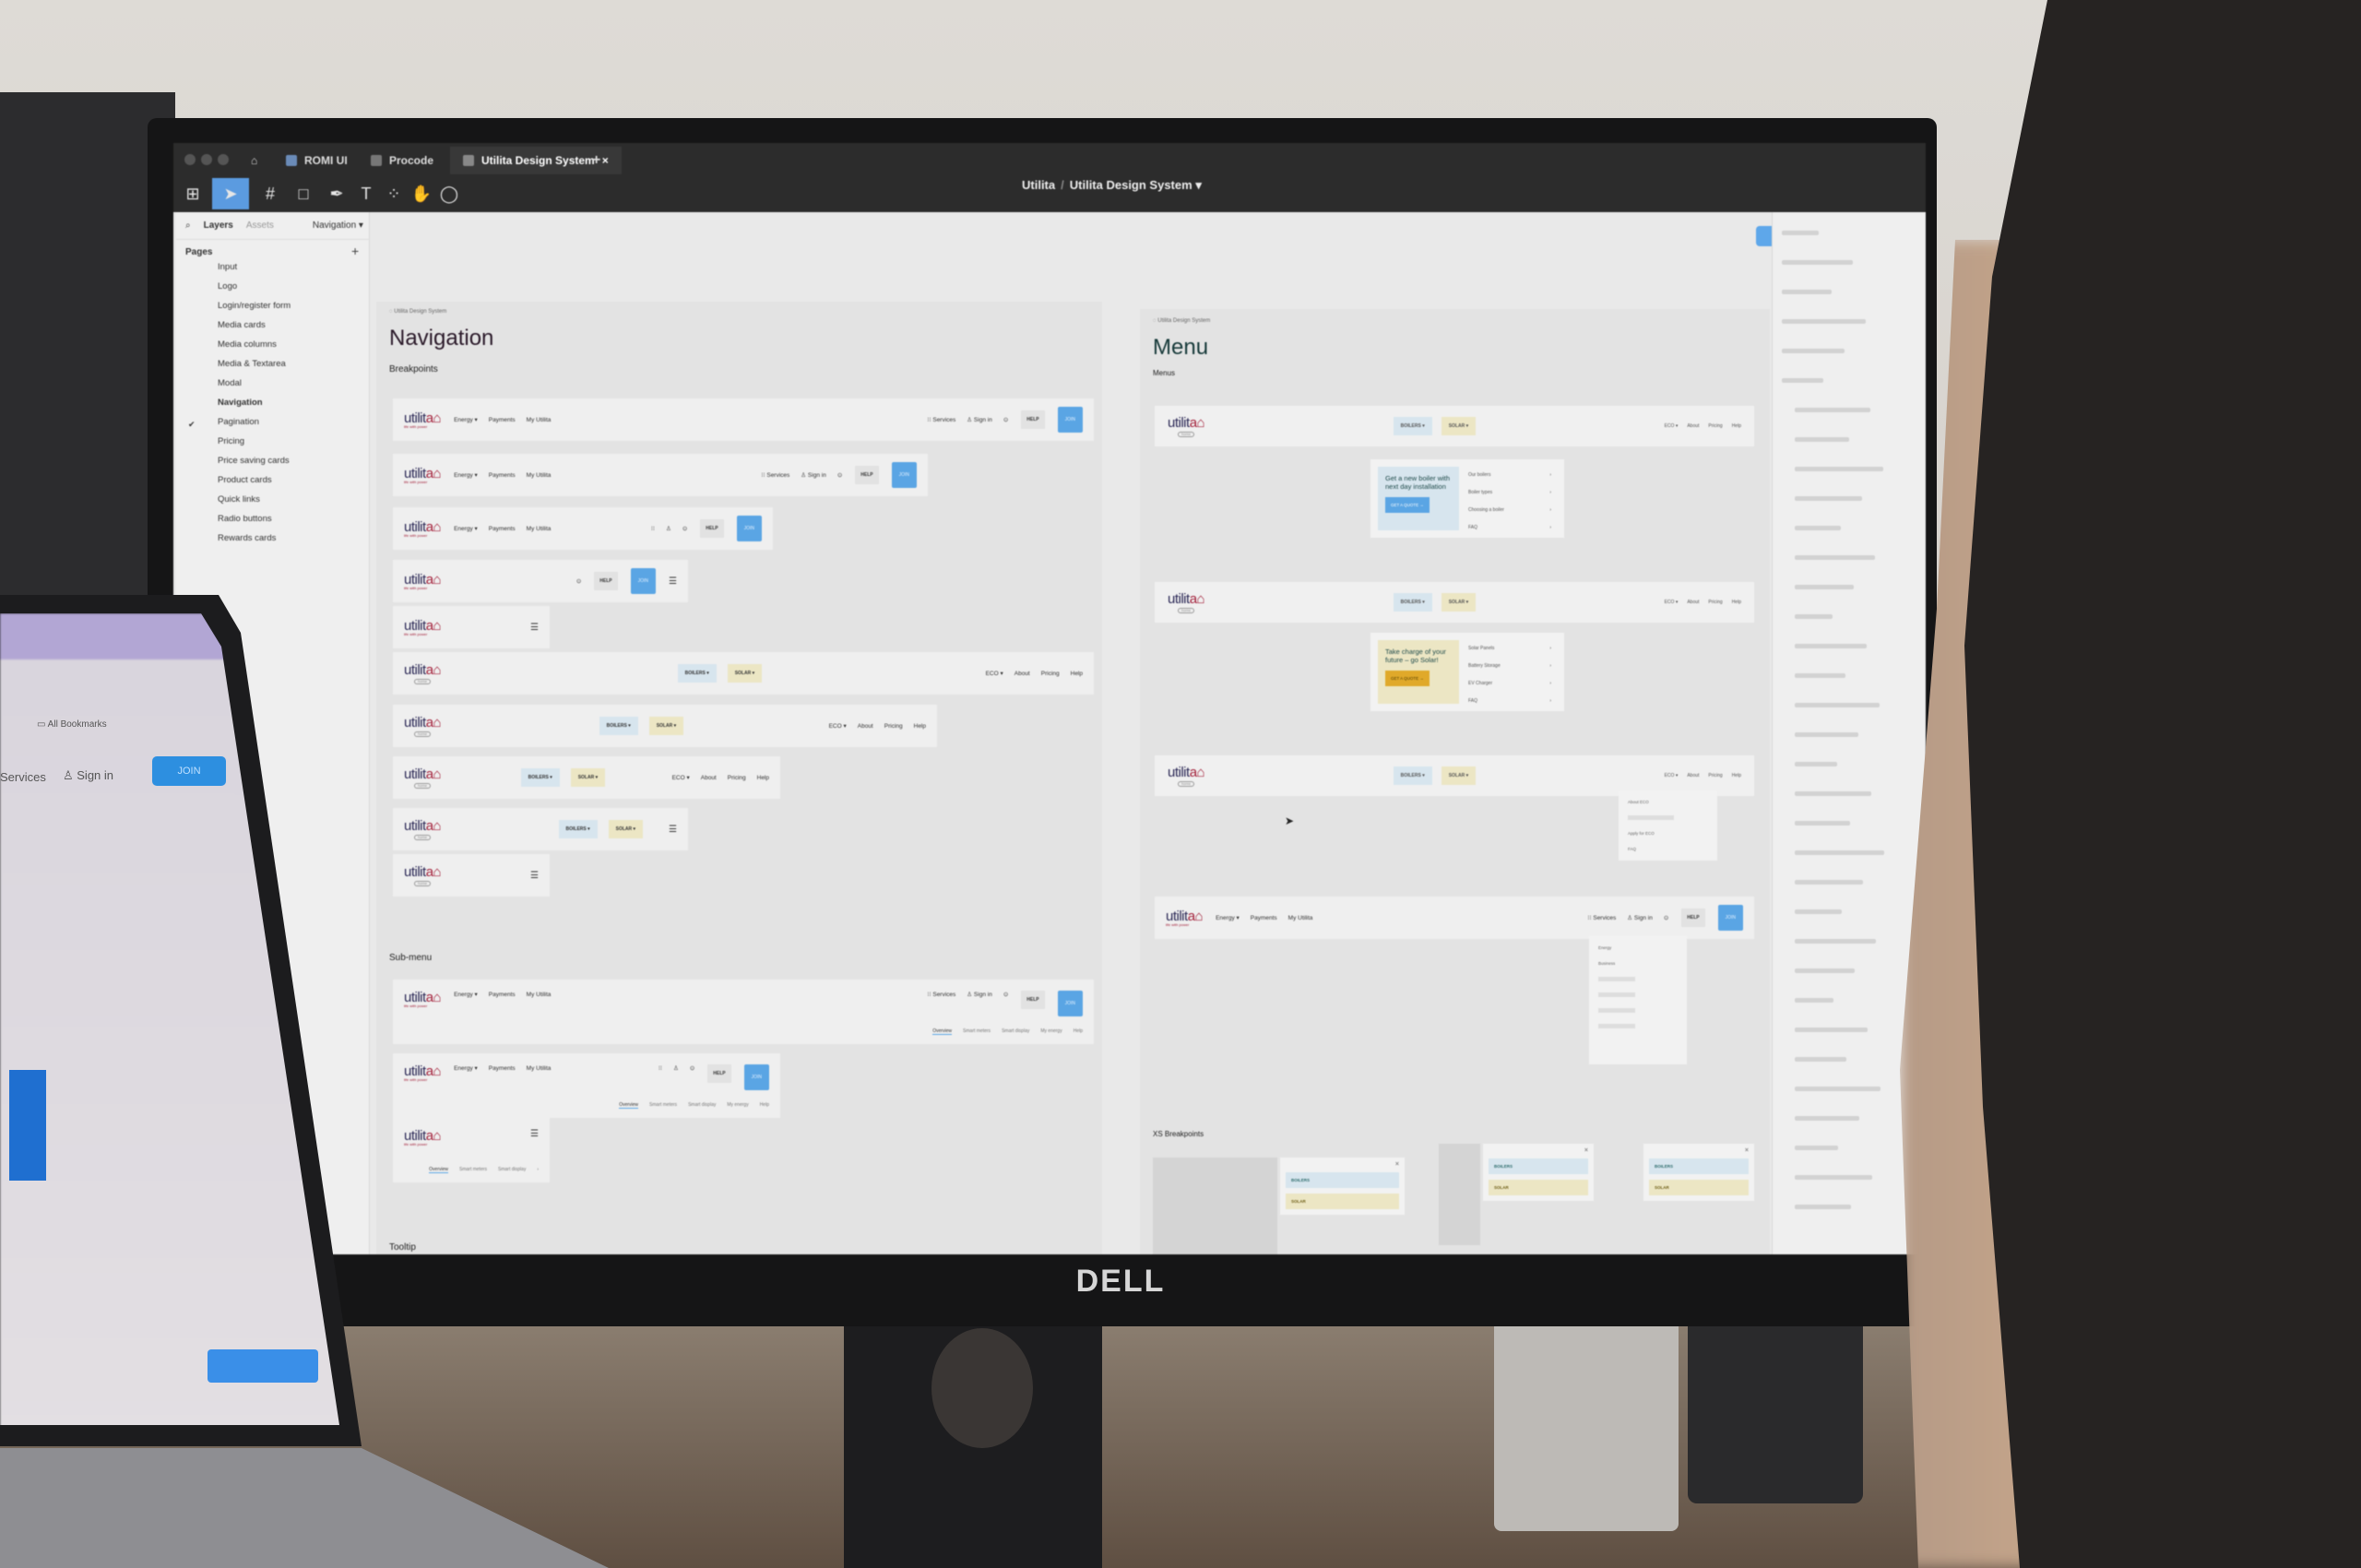 This screenshot has width=2361, height=1568. What do you see at coordinates (1078, 1031) in the screenshot?
I see `submenu-tab: Help` at bounding box center [1078, 1031].